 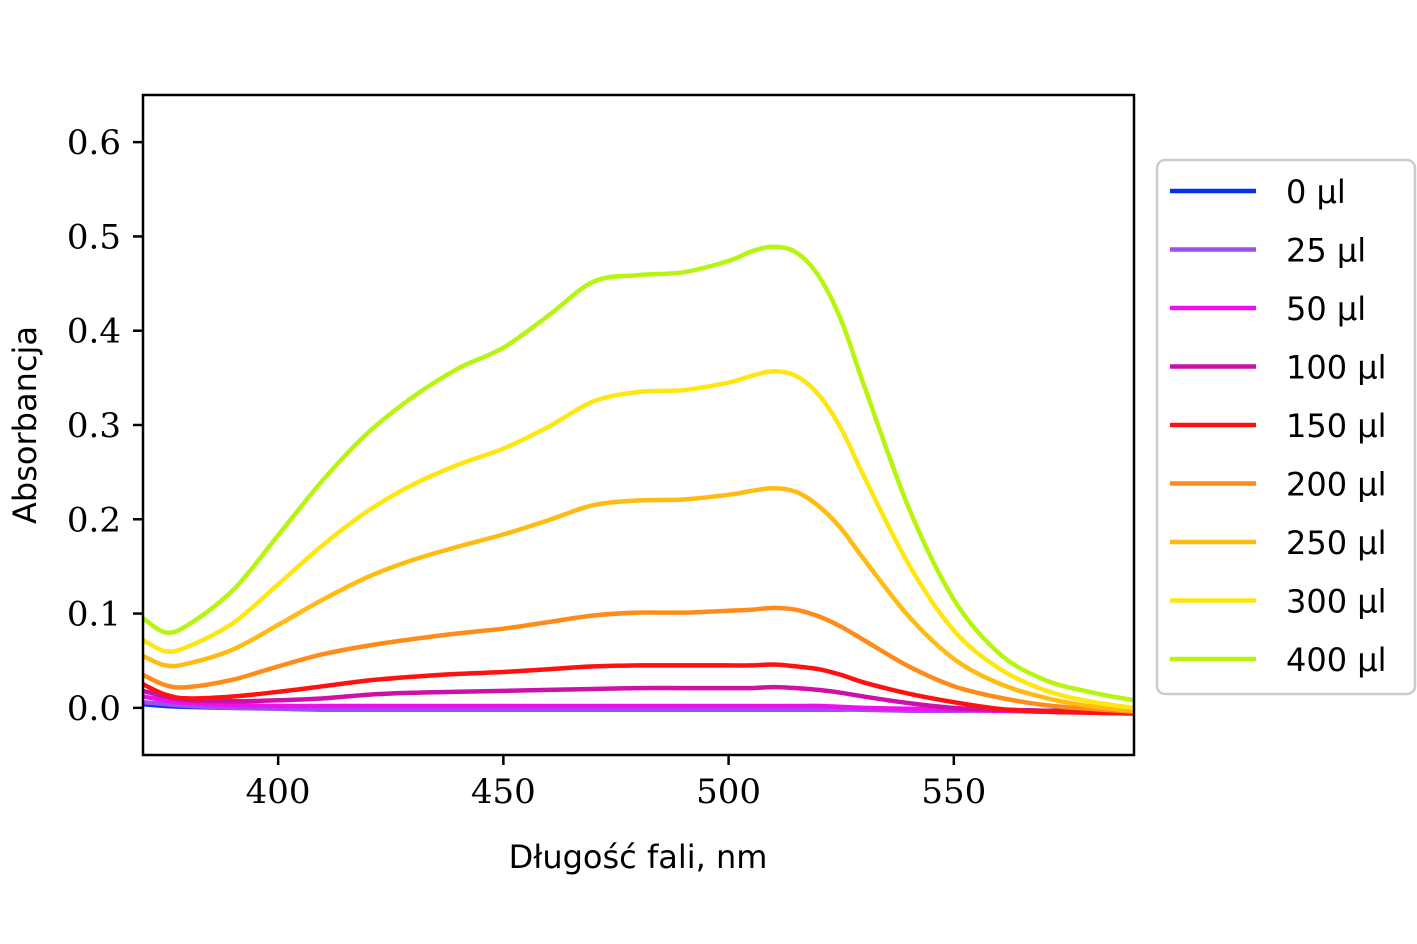 I want to click on x-tick-label: 500, so click(x=728, y=792).